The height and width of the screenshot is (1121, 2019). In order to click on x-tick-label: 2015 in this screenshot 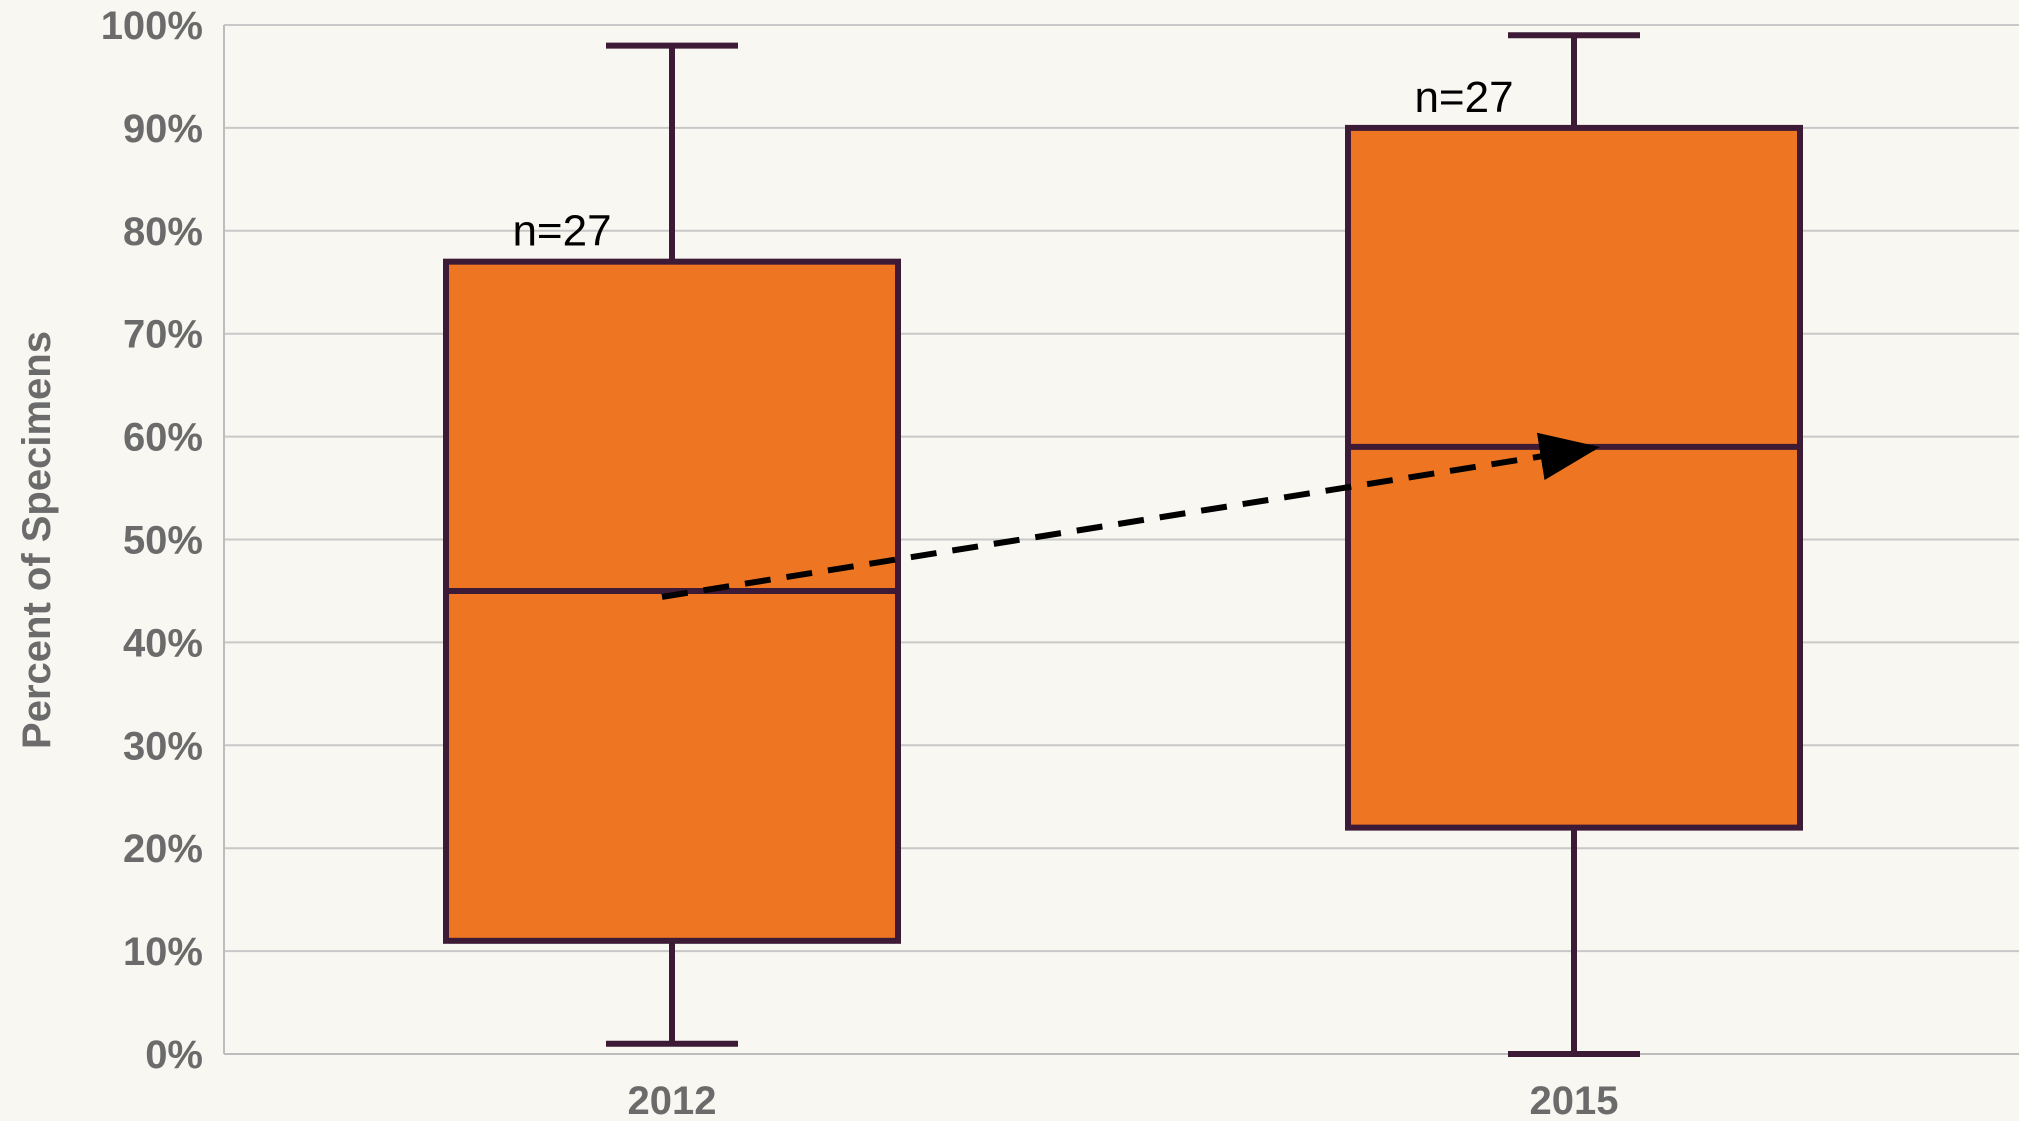, I will do `click(1574, 1100)`.